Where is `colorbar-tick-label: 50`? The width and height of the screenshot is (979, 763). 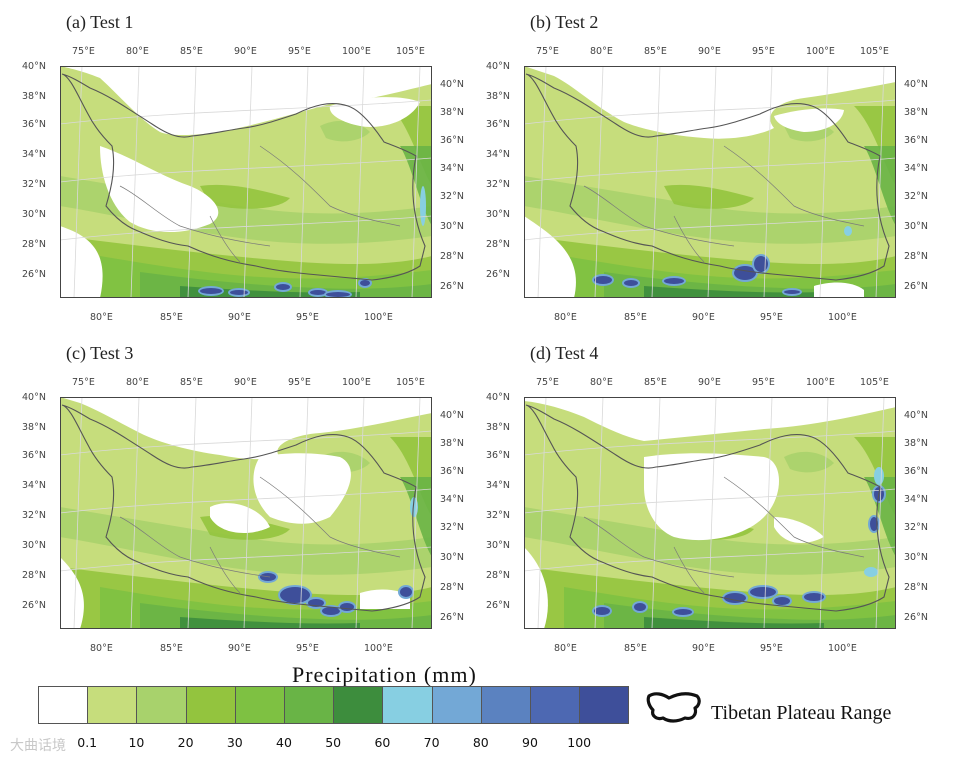
colorbar-tick-label: 50 is located at coordinates (333, 742).